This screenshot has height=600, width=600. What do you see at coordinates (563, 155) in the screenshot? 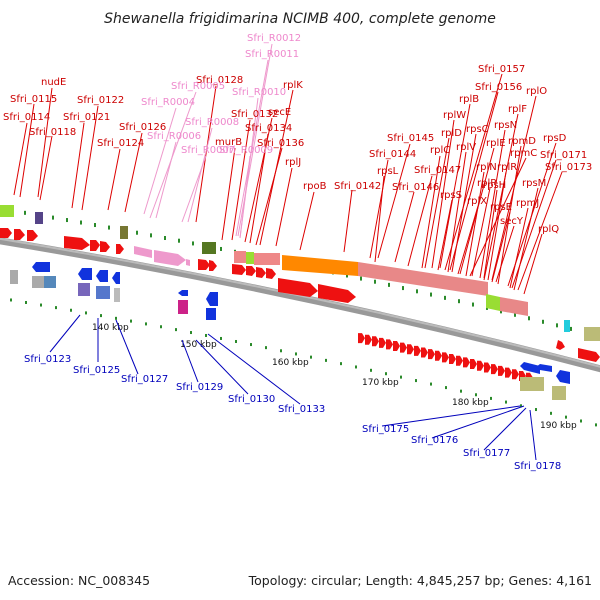
I see `gene-label: Sfri_0171` at bounding box center [563, 155].